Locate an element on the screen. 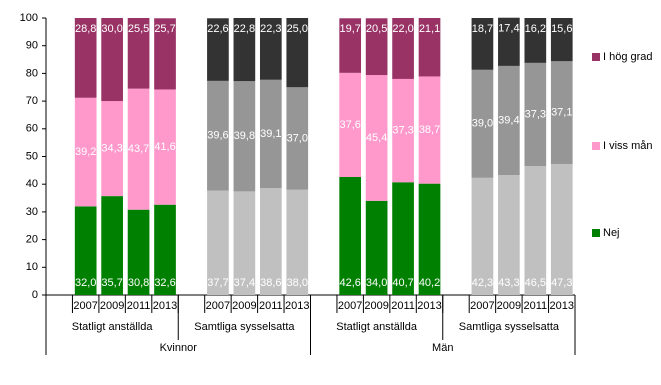  value-label: 43,7 is located at coordinates (138, 149).